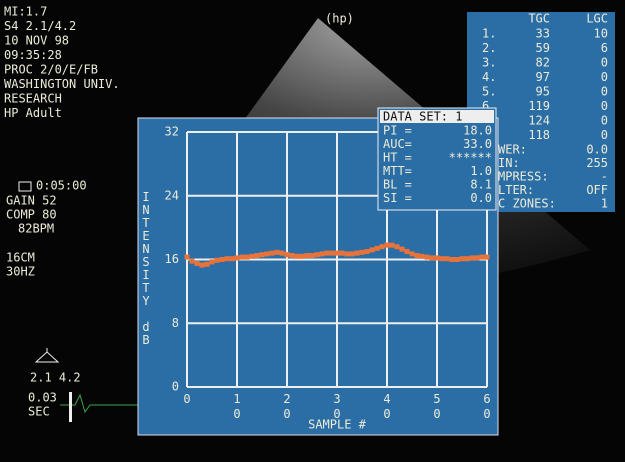 The image size is (625, 462). I want to click on x-tick-label: 40, so click(387, 407).